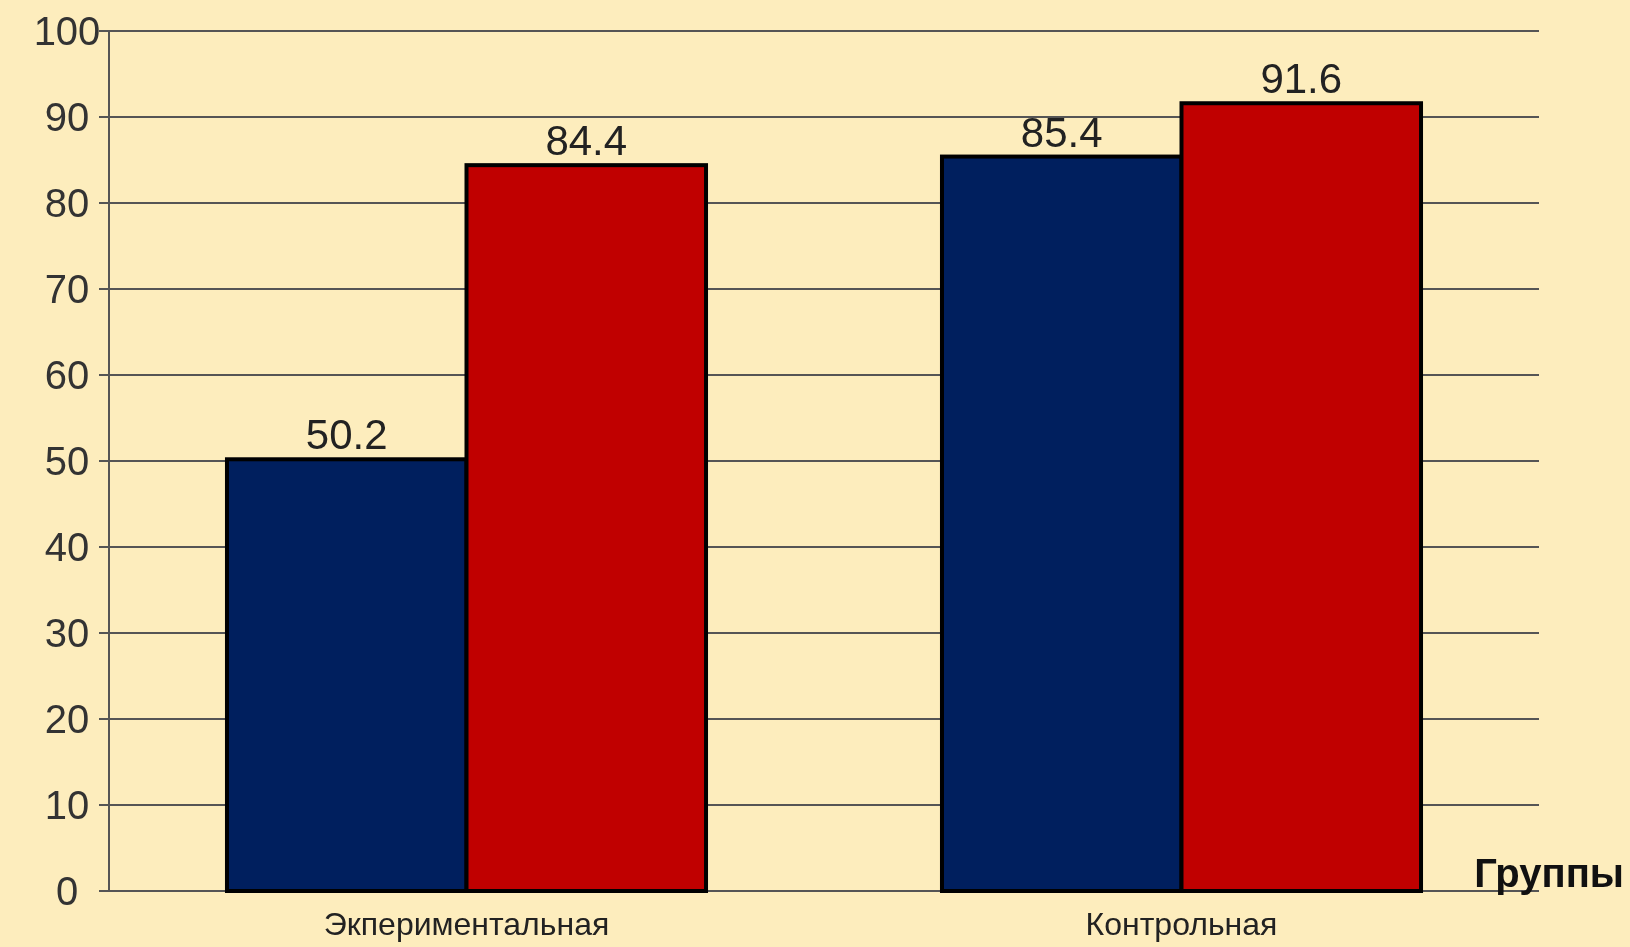  I want to click on y-tick-label: 20, so click(67, 719).